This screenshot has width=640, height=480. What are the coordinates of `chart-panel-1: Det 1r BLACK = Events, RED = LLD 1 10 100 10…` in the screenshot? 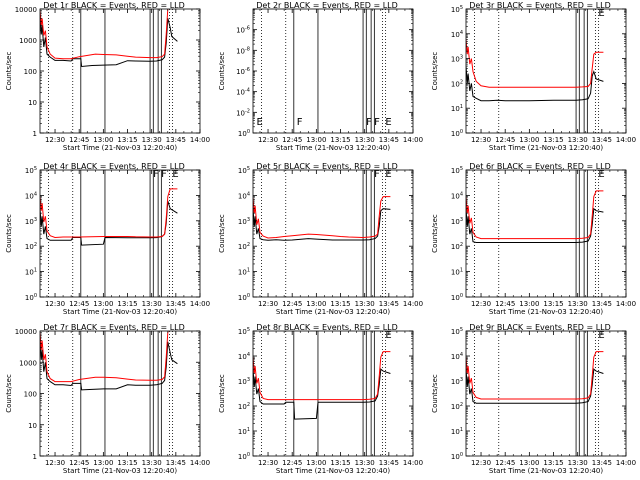 It's located at (107, 76).